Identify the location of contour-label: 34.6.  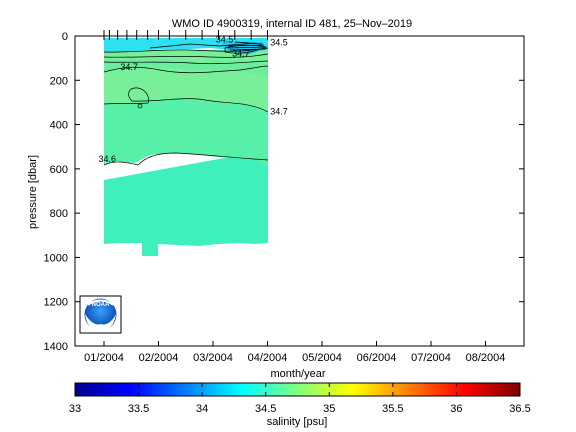
(108, 159).